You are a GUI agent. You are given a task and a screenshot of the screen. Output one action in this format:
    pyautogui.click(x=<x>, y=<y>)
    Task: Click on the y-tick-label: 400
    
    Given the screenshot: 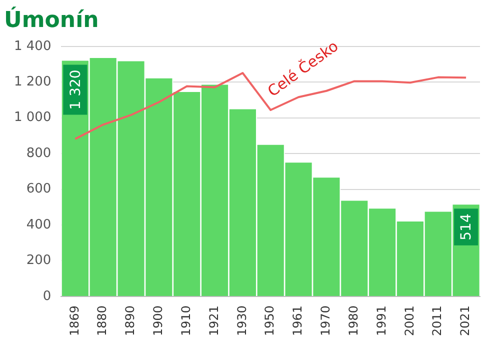 What is the action you would take?
    pyautogui.click(x=39, y=224)
    